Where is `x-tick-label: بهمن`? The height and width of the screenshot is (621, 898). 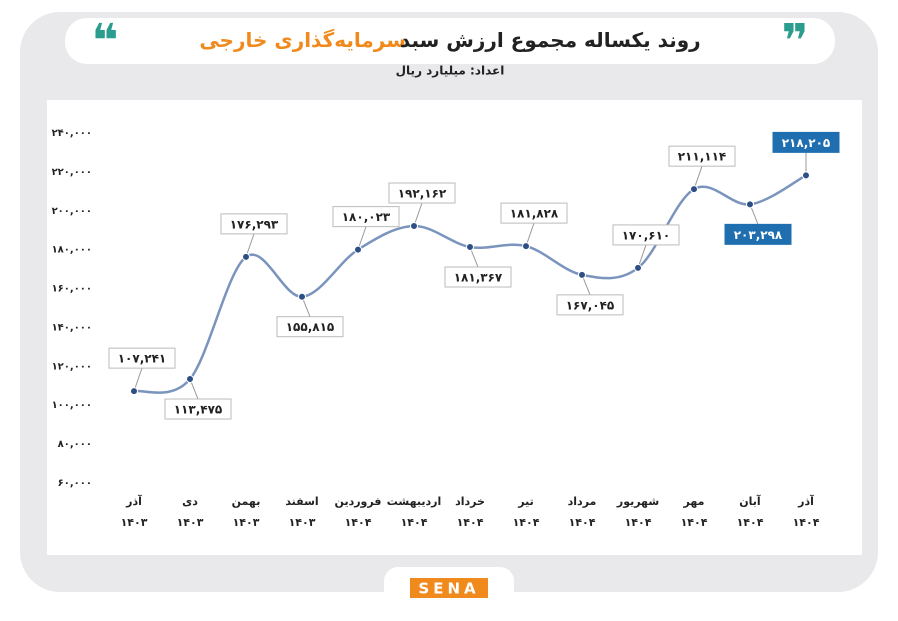 x-tick-label: بهمن is located at coordinates (246, 501).